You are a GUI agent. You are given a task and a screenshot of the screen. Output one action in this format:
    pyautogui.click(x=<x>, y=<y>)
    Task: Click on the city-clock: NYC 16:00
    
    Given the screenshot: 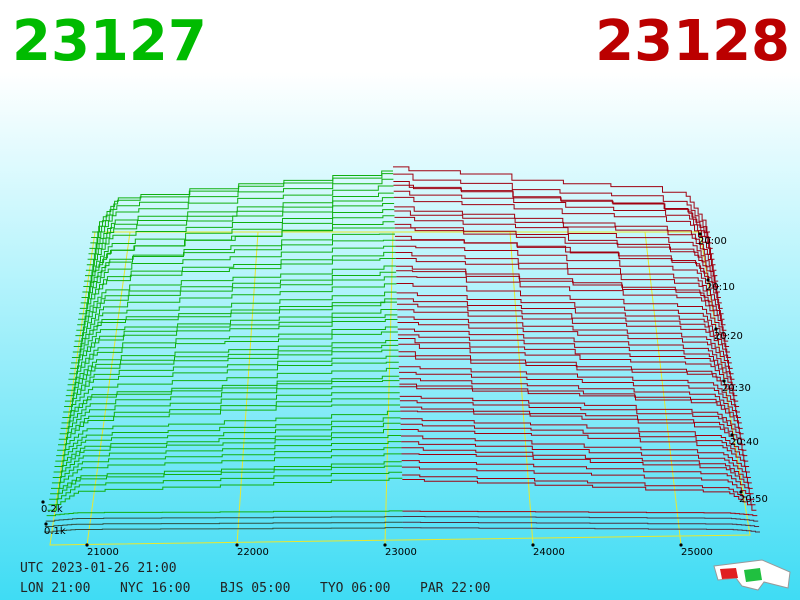 What is the action you would take?
    pyautogui.click(x=155, y=588)
    